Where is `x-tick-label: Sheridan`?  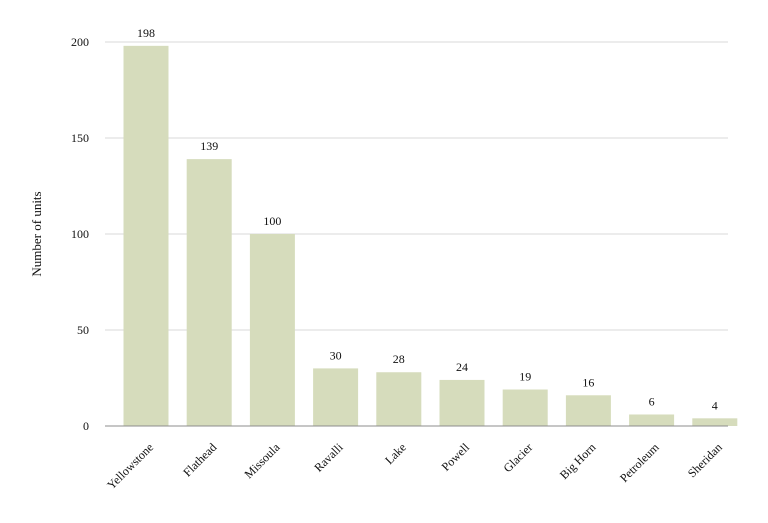
x-tick-label: Sheridan is located at coordinates (705, 460).